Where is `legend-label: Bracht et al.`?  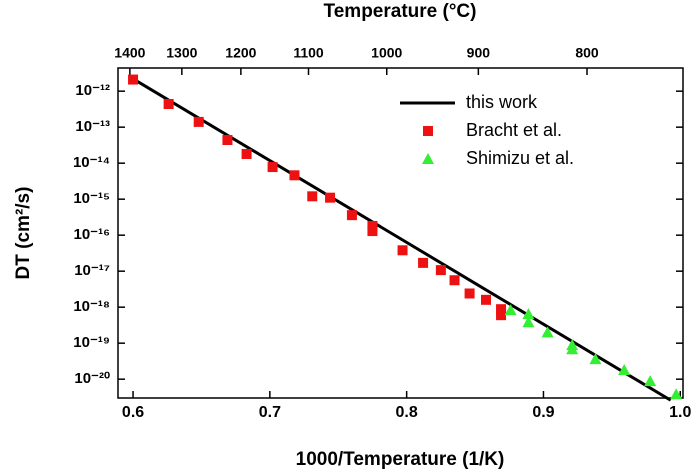 legend-label: Bracht et al. is located at coordinates (514, 130).